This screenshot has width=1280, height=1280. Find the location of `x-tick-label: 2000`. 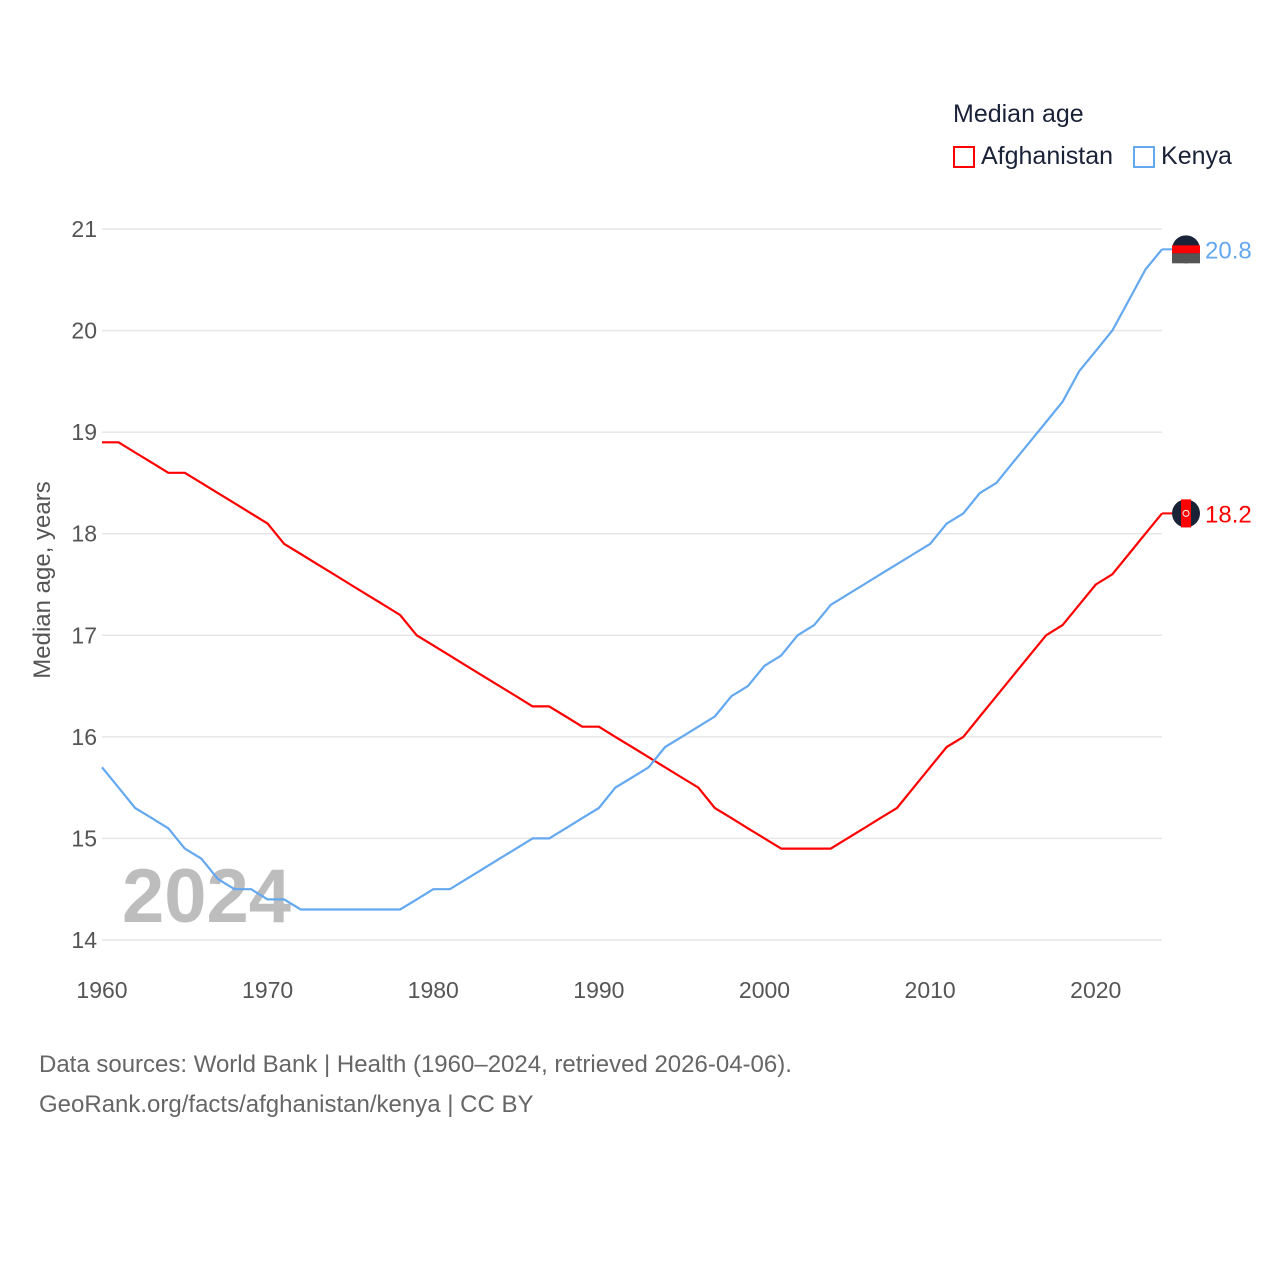

x-tick-label: 2000 is located at coordinates (764, 990).